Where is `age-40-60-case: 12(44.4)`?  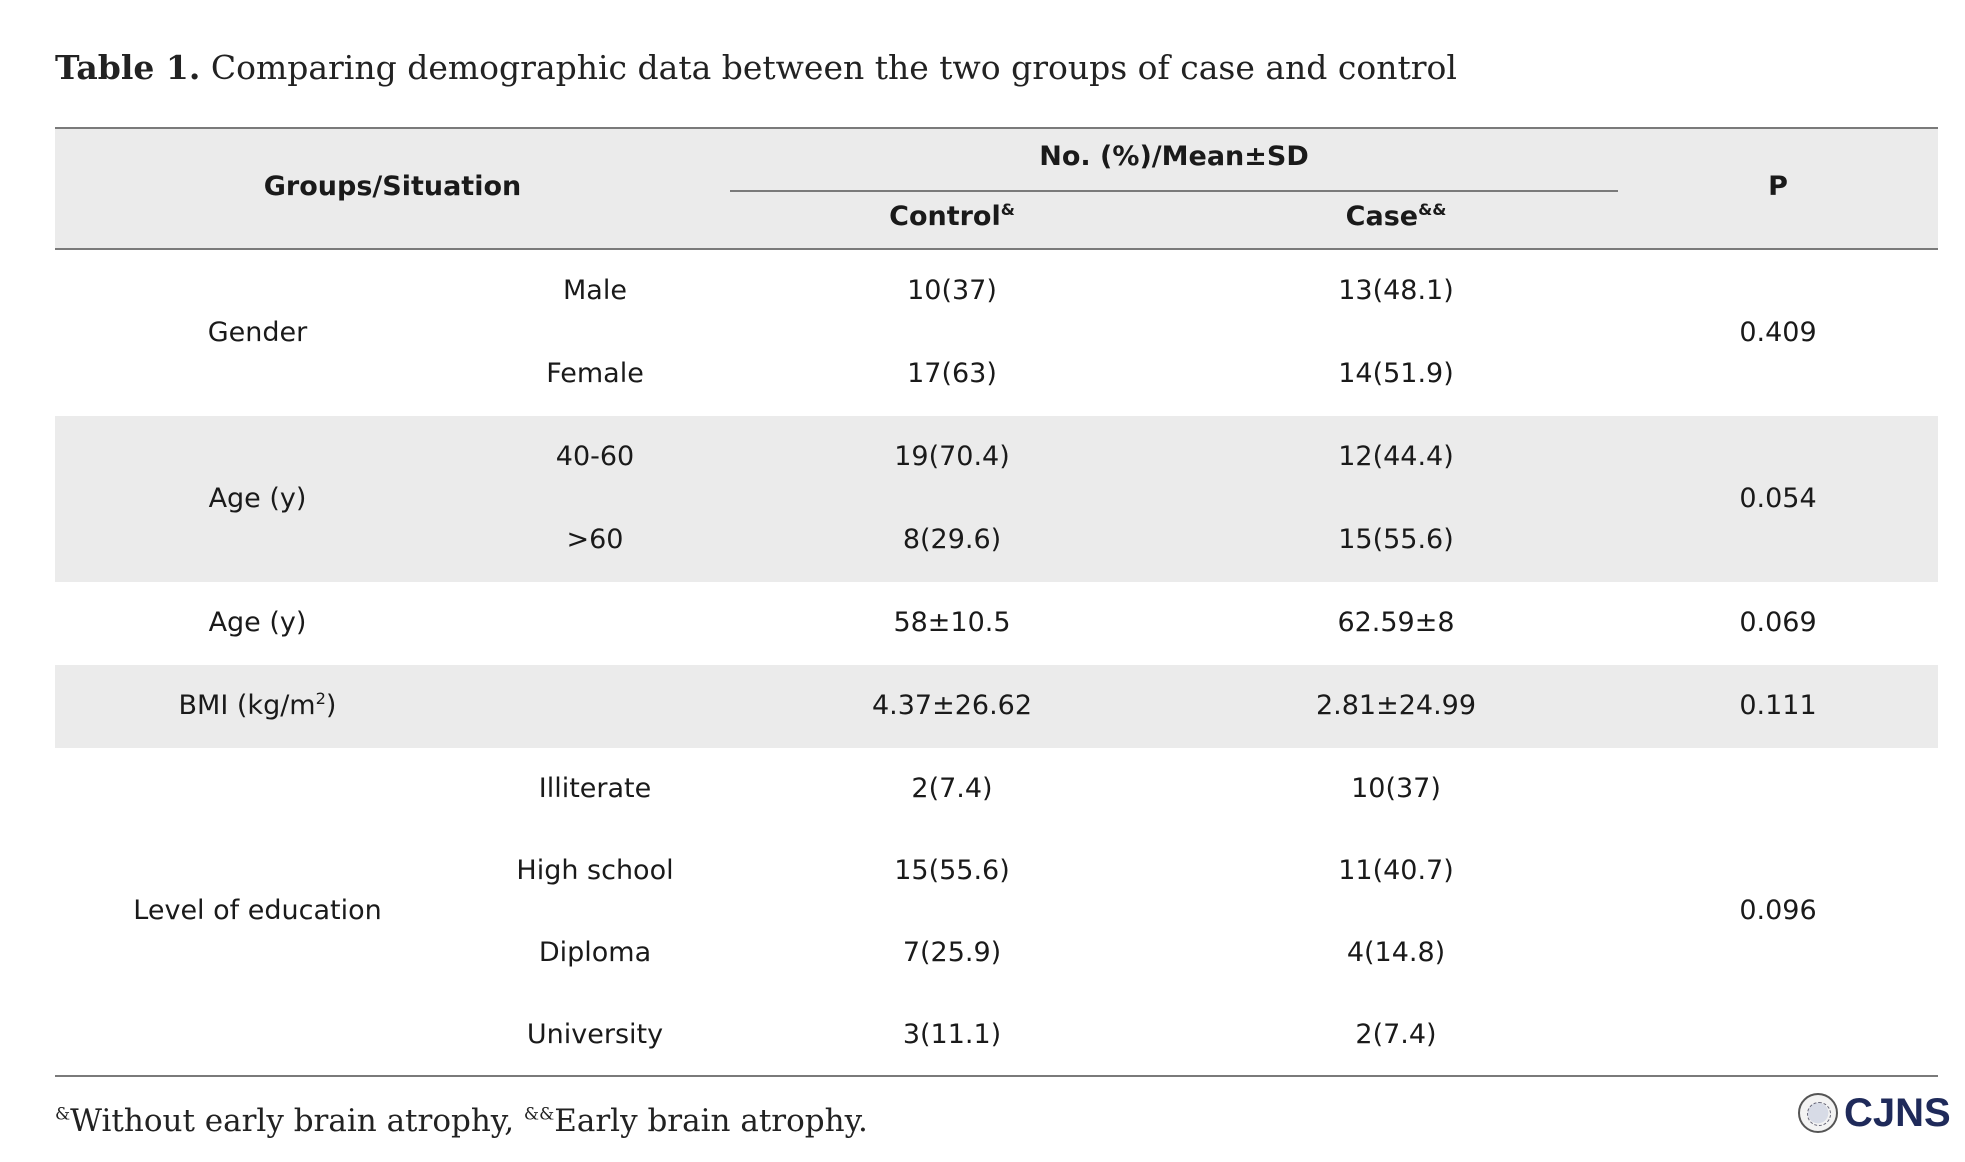
age-40-60-case: 12(44.4) is located at coordinates (1396, 456).